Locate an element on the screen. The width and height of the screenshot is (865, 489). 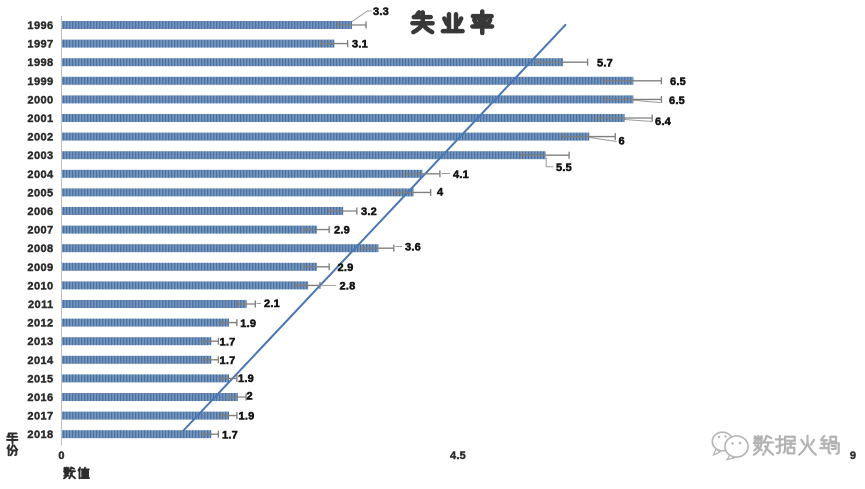
svg-text: 2013 is located at coordinates (40, 342).